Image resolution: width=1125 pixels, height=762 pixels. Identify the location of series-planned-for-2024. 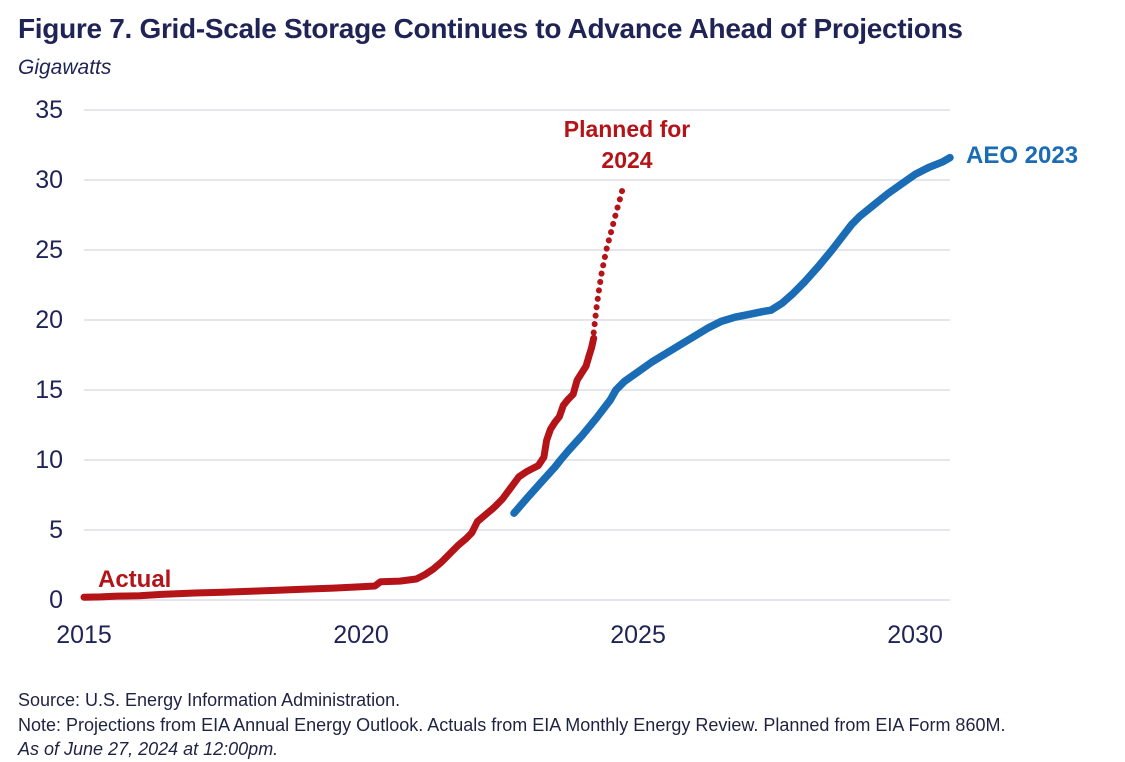
(608, 259).